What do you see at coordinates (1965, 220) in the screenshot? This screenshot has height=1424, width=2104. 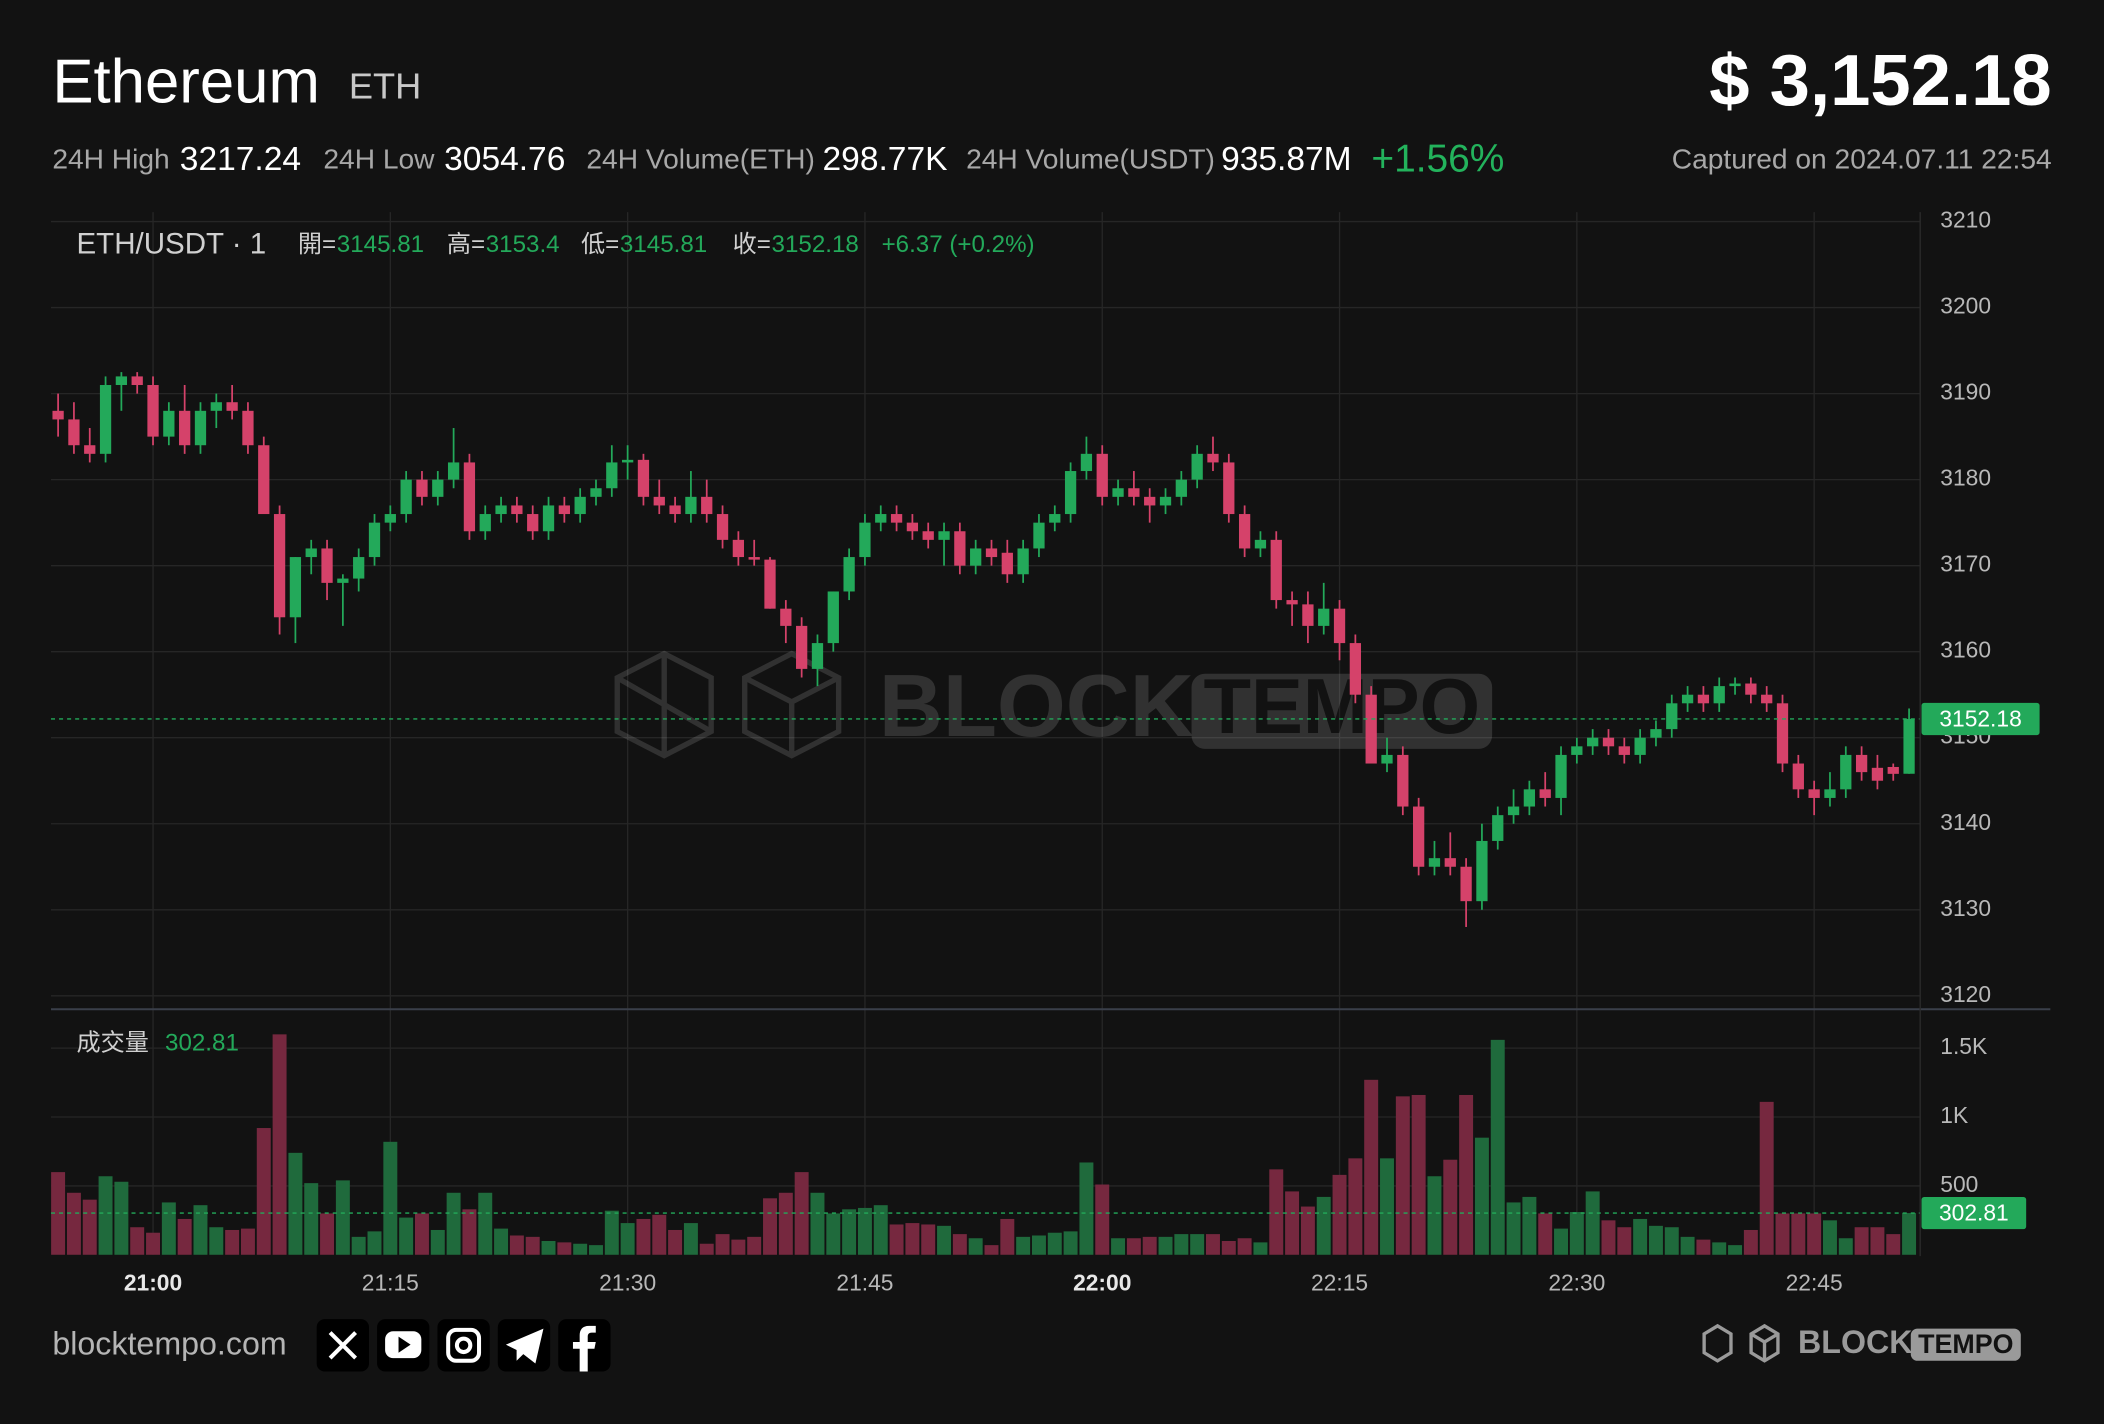 I see `y-tick-label: 3210` at bounding box center [1965, 220].